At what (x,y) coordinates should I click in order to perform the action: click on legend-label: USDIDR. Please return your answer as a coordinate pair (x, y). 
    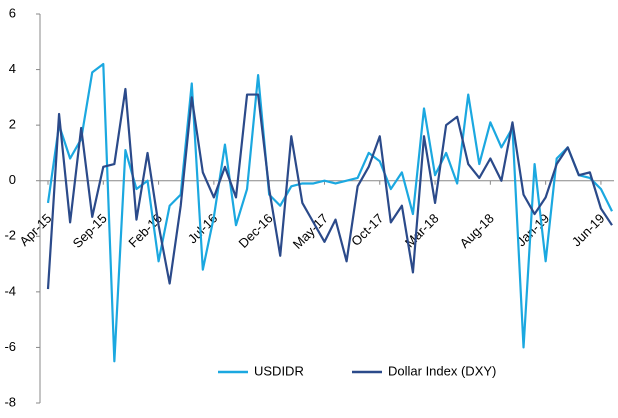
    Looking at the image, I should click on (279, 370).